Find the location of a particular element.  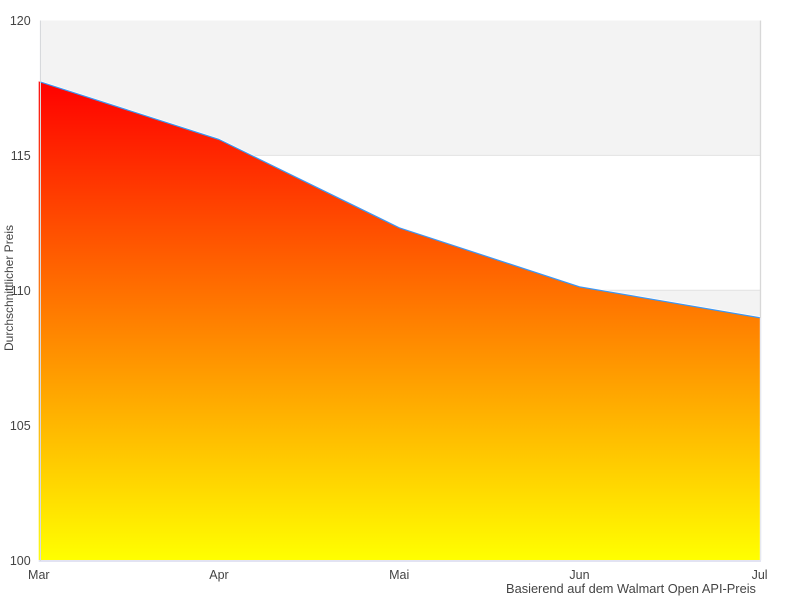

svg-text: Jul is located at coordinates (760, 575).